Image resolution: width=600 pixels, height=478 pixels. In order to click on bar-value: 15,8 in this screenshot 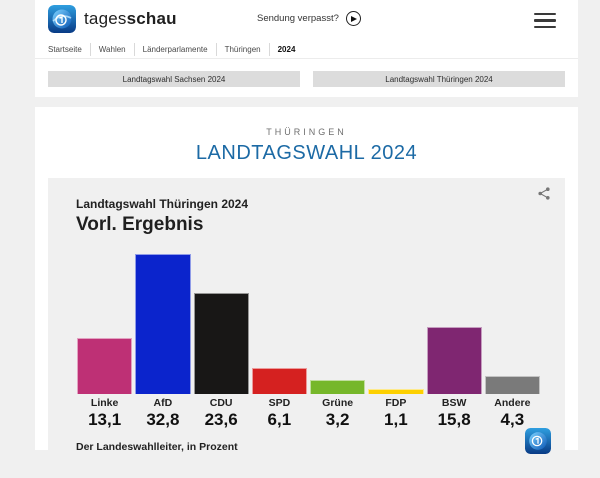, I will do `click(454, 419)`.